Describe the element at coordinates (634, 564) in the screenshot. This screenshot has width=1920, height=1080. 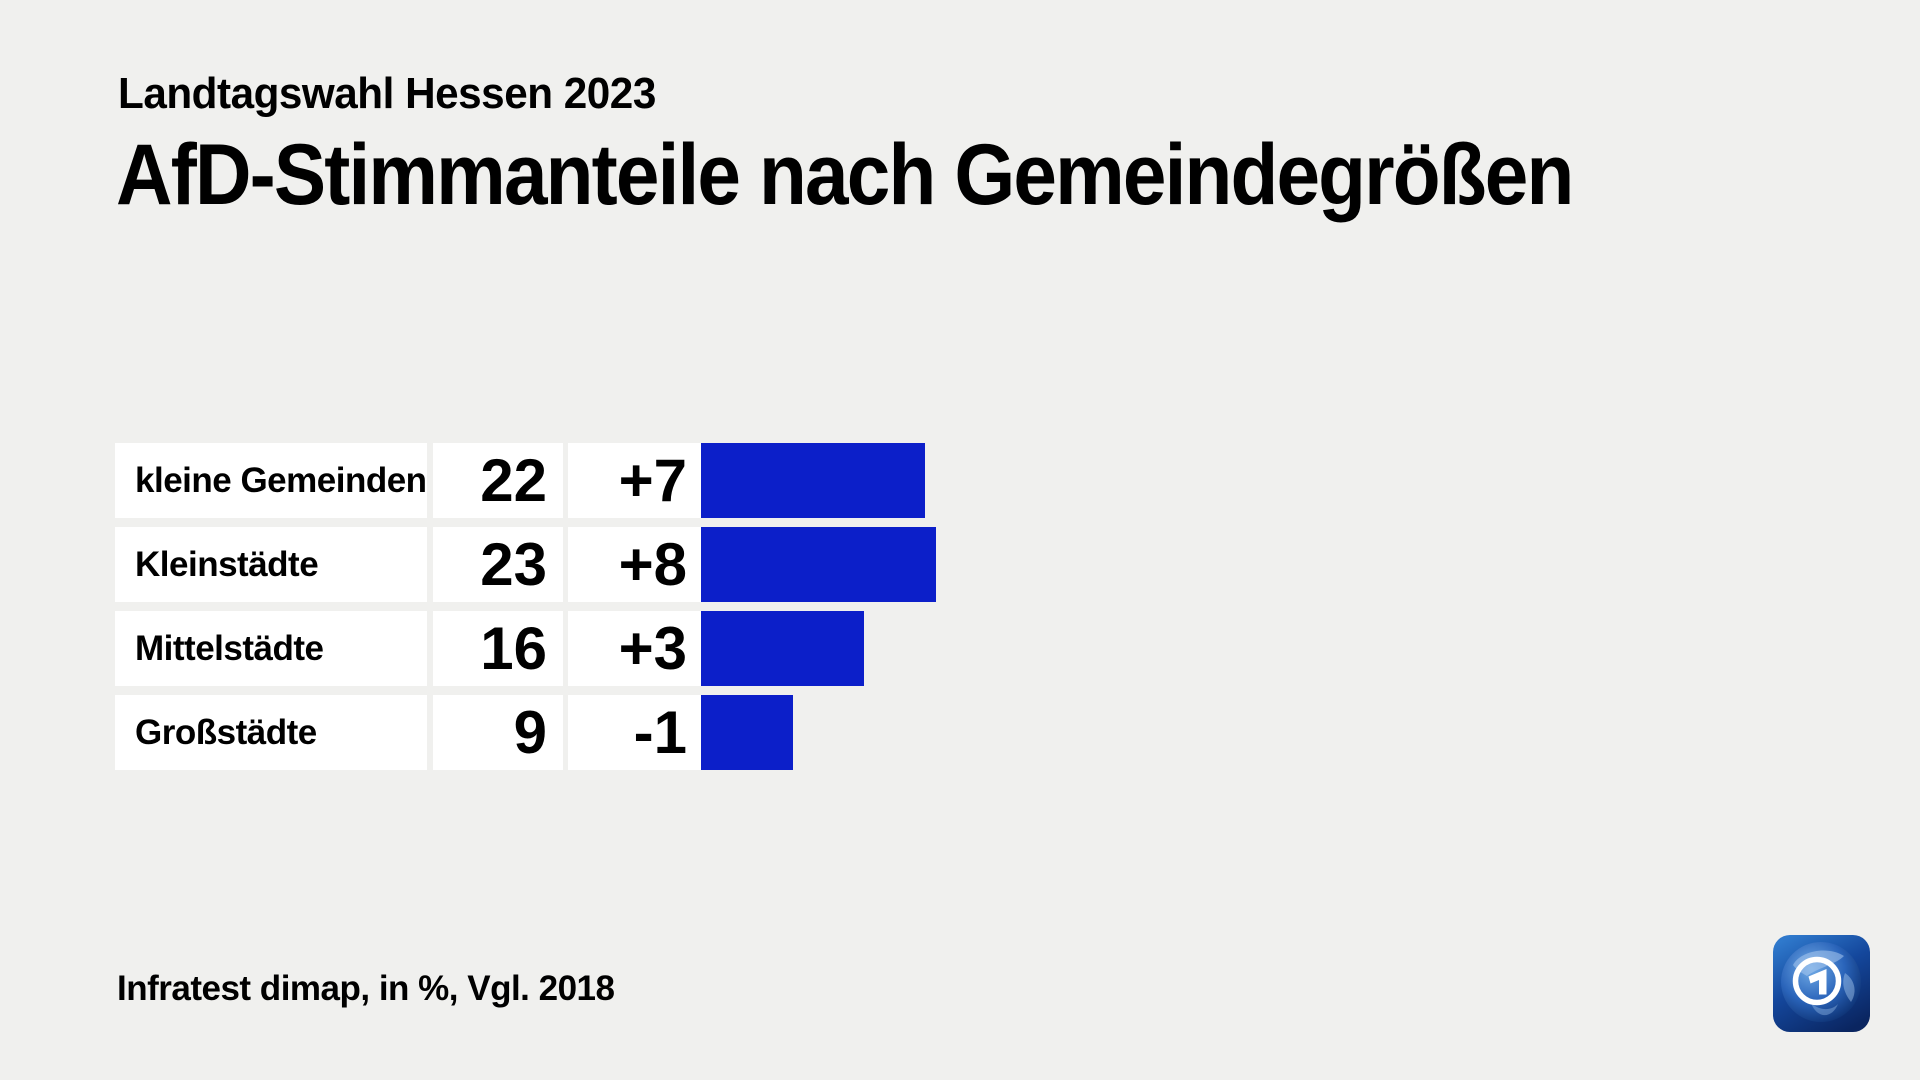
I see `change-cell: +8` at that location.